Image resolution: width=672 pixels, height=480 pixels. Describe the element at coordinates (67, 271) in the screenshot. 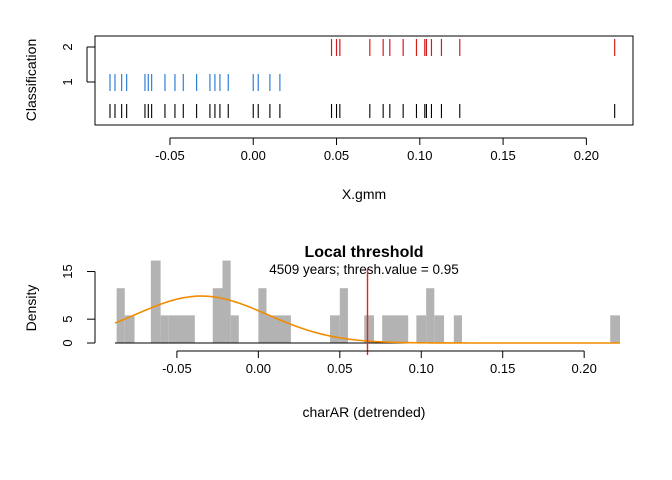

I see `bottom-y-tick-label: 15` at that location.